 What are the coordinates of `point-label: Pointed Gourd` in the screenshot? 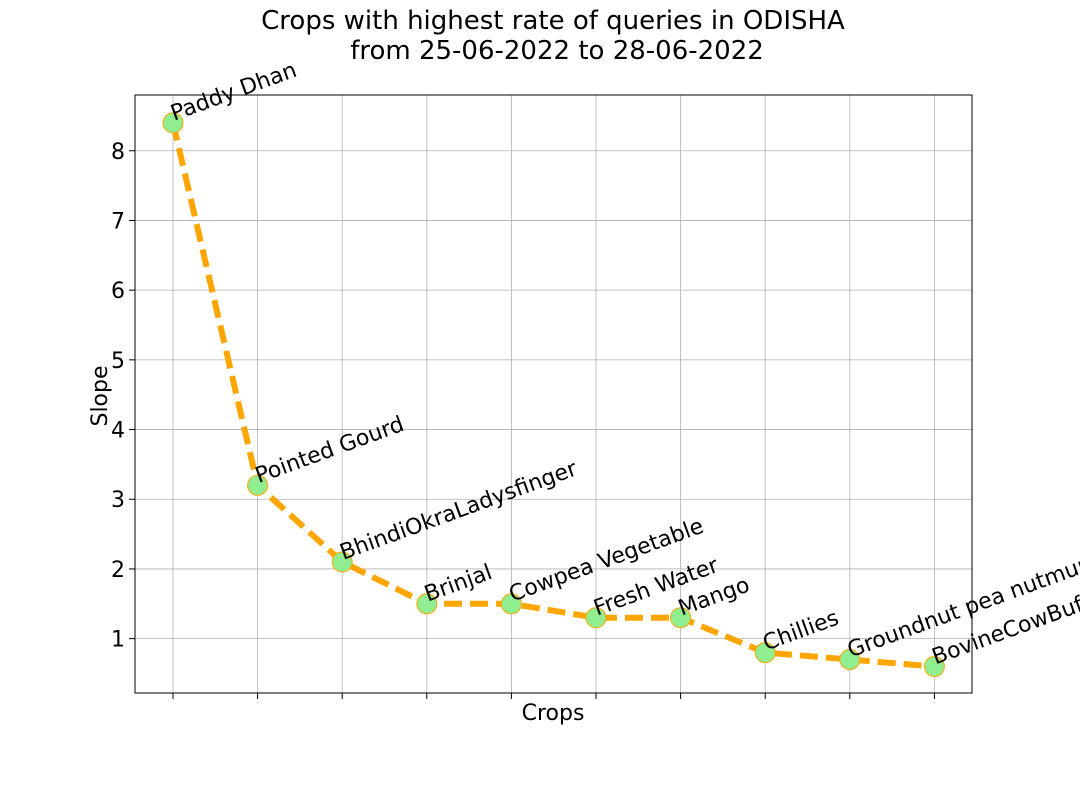 It's located at (329, 450).